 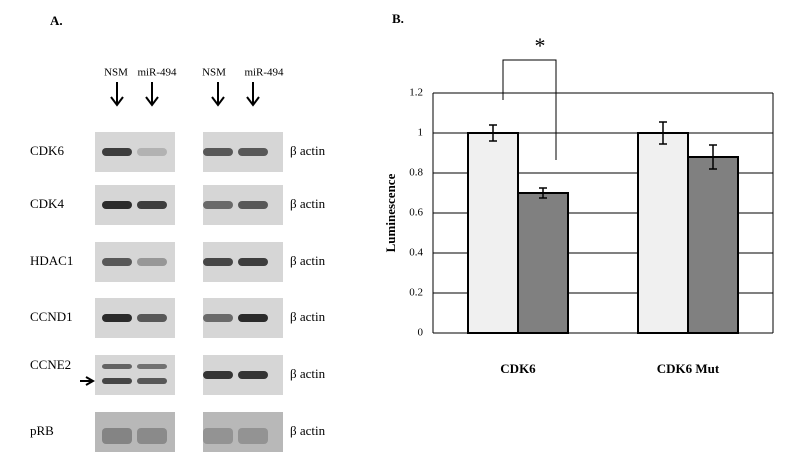 I want to click on row-label: CCNE2, so click(x=50, y=364).